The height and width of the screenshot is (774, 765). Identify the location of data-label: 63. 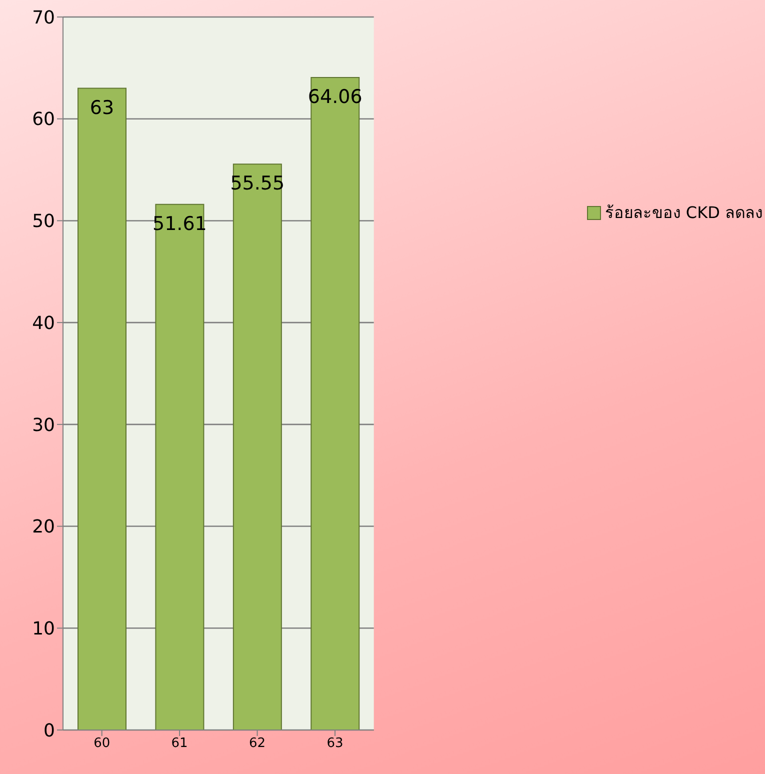
(102, 107).